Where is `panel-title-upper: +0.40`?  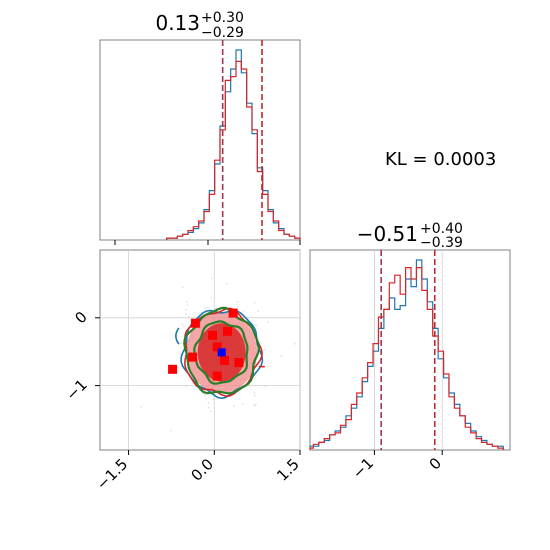 panel-title-upper: +0.40 is located at coordinates (441, 229).